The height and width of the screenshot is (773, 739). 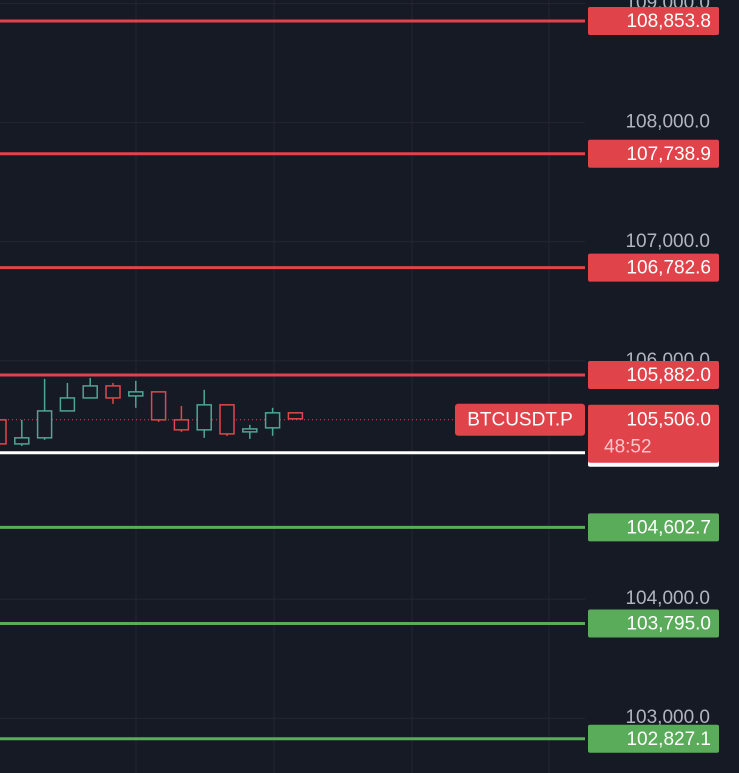 What do you see at coordinates (668, 21) in the screenshot?
I see `price-level-label: 108,853.8` at bounding box center [668, 21].